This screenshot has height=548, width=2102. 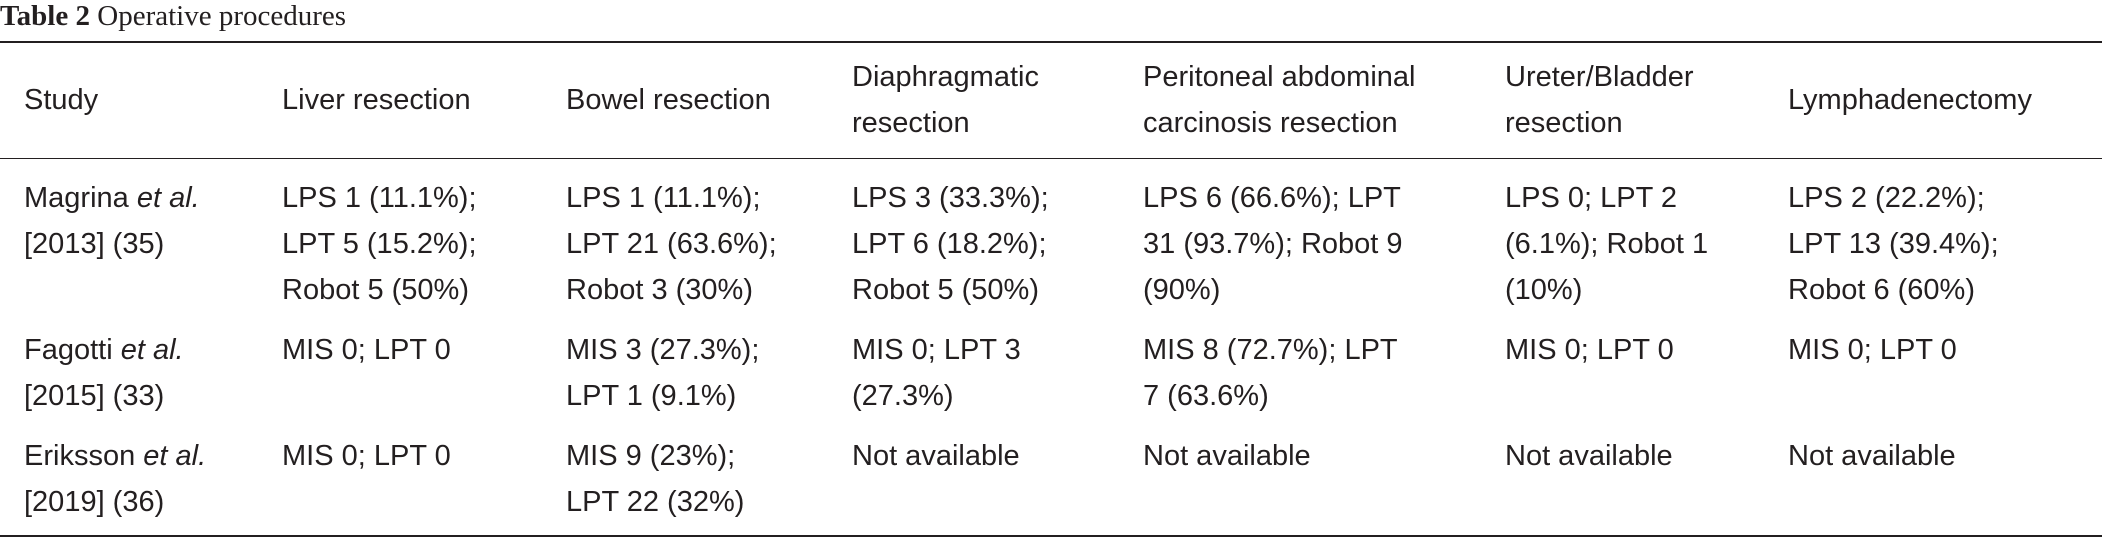 I want to click on table-cell: MIS 3 (27.3%); LPT 1 (9.1%), so click(x=685, y=380).